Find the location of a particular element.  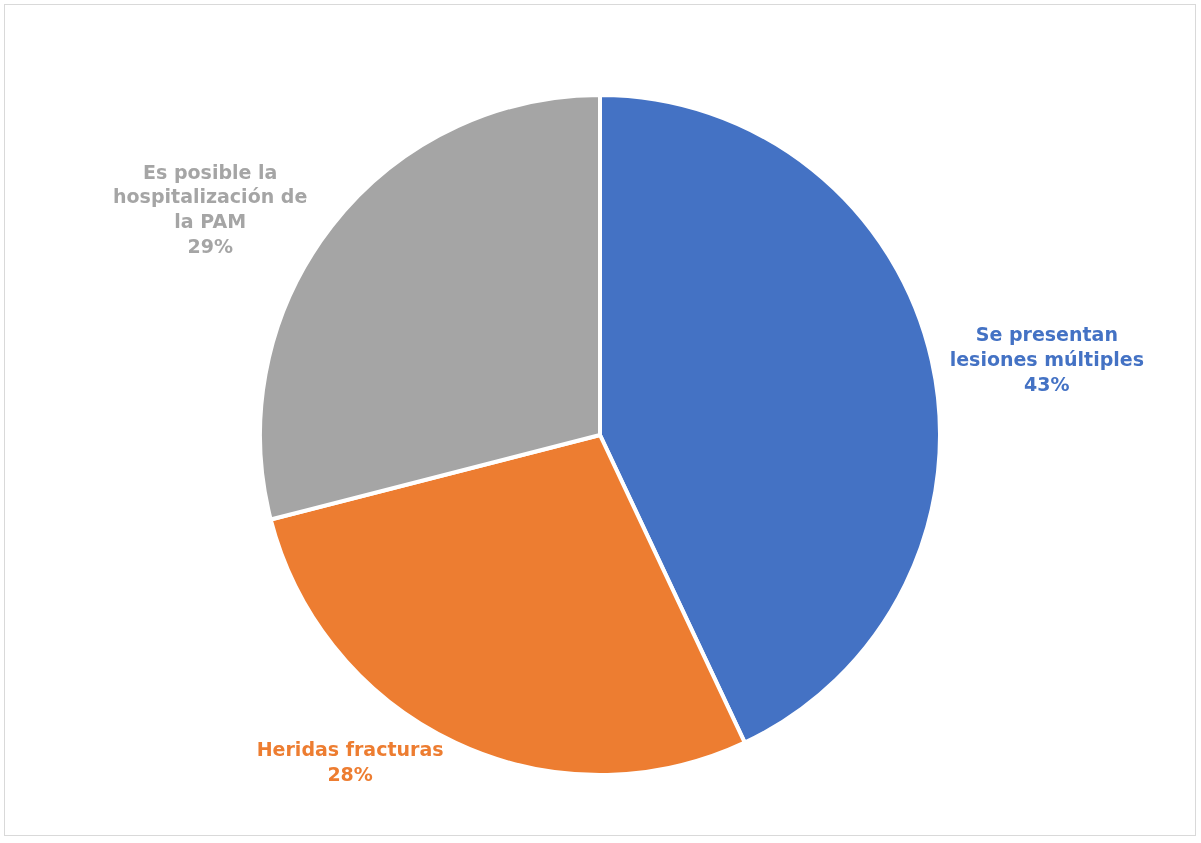

slice-label: Es posible la hospitalización de la PAM is located at coordinates (210, 196).